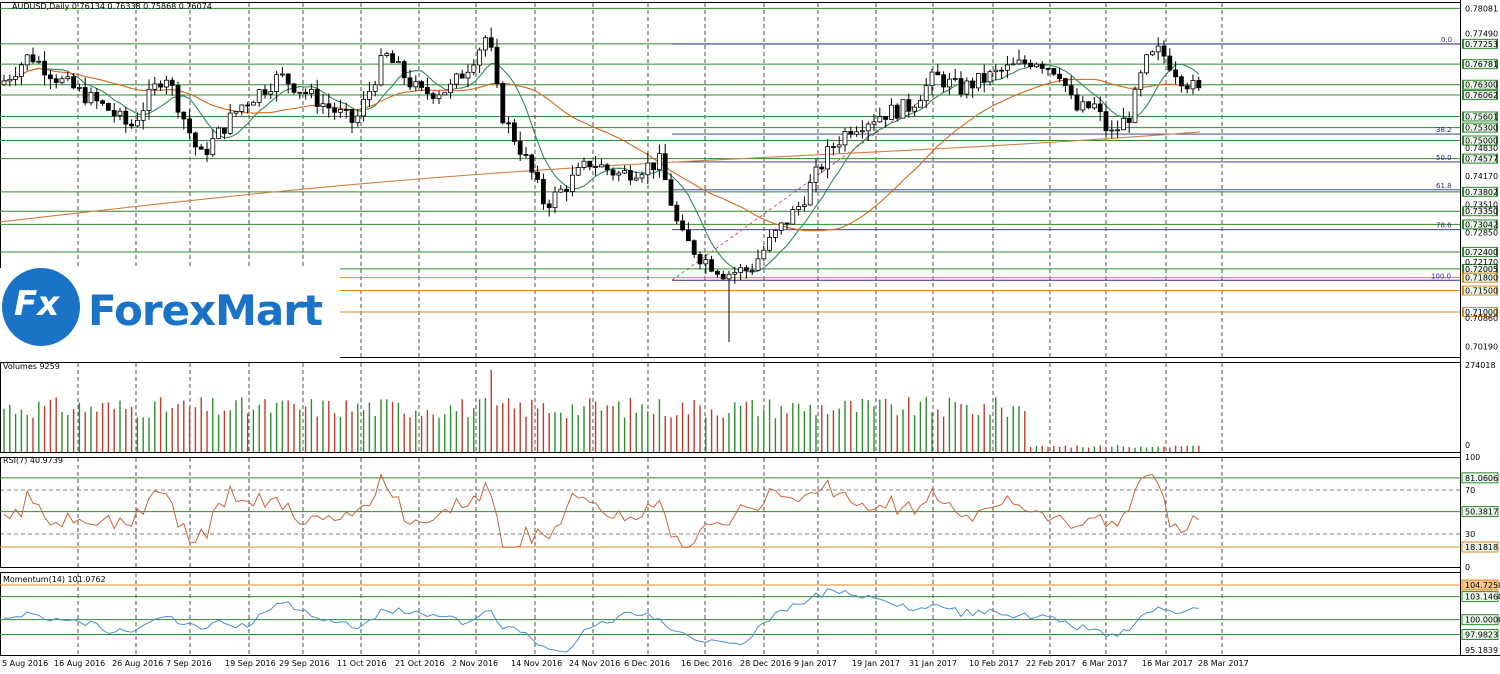 This screenshot has height=674, width=1500. I want to click on time-tick-label: 19 Sep 2016, so click(250, 663).